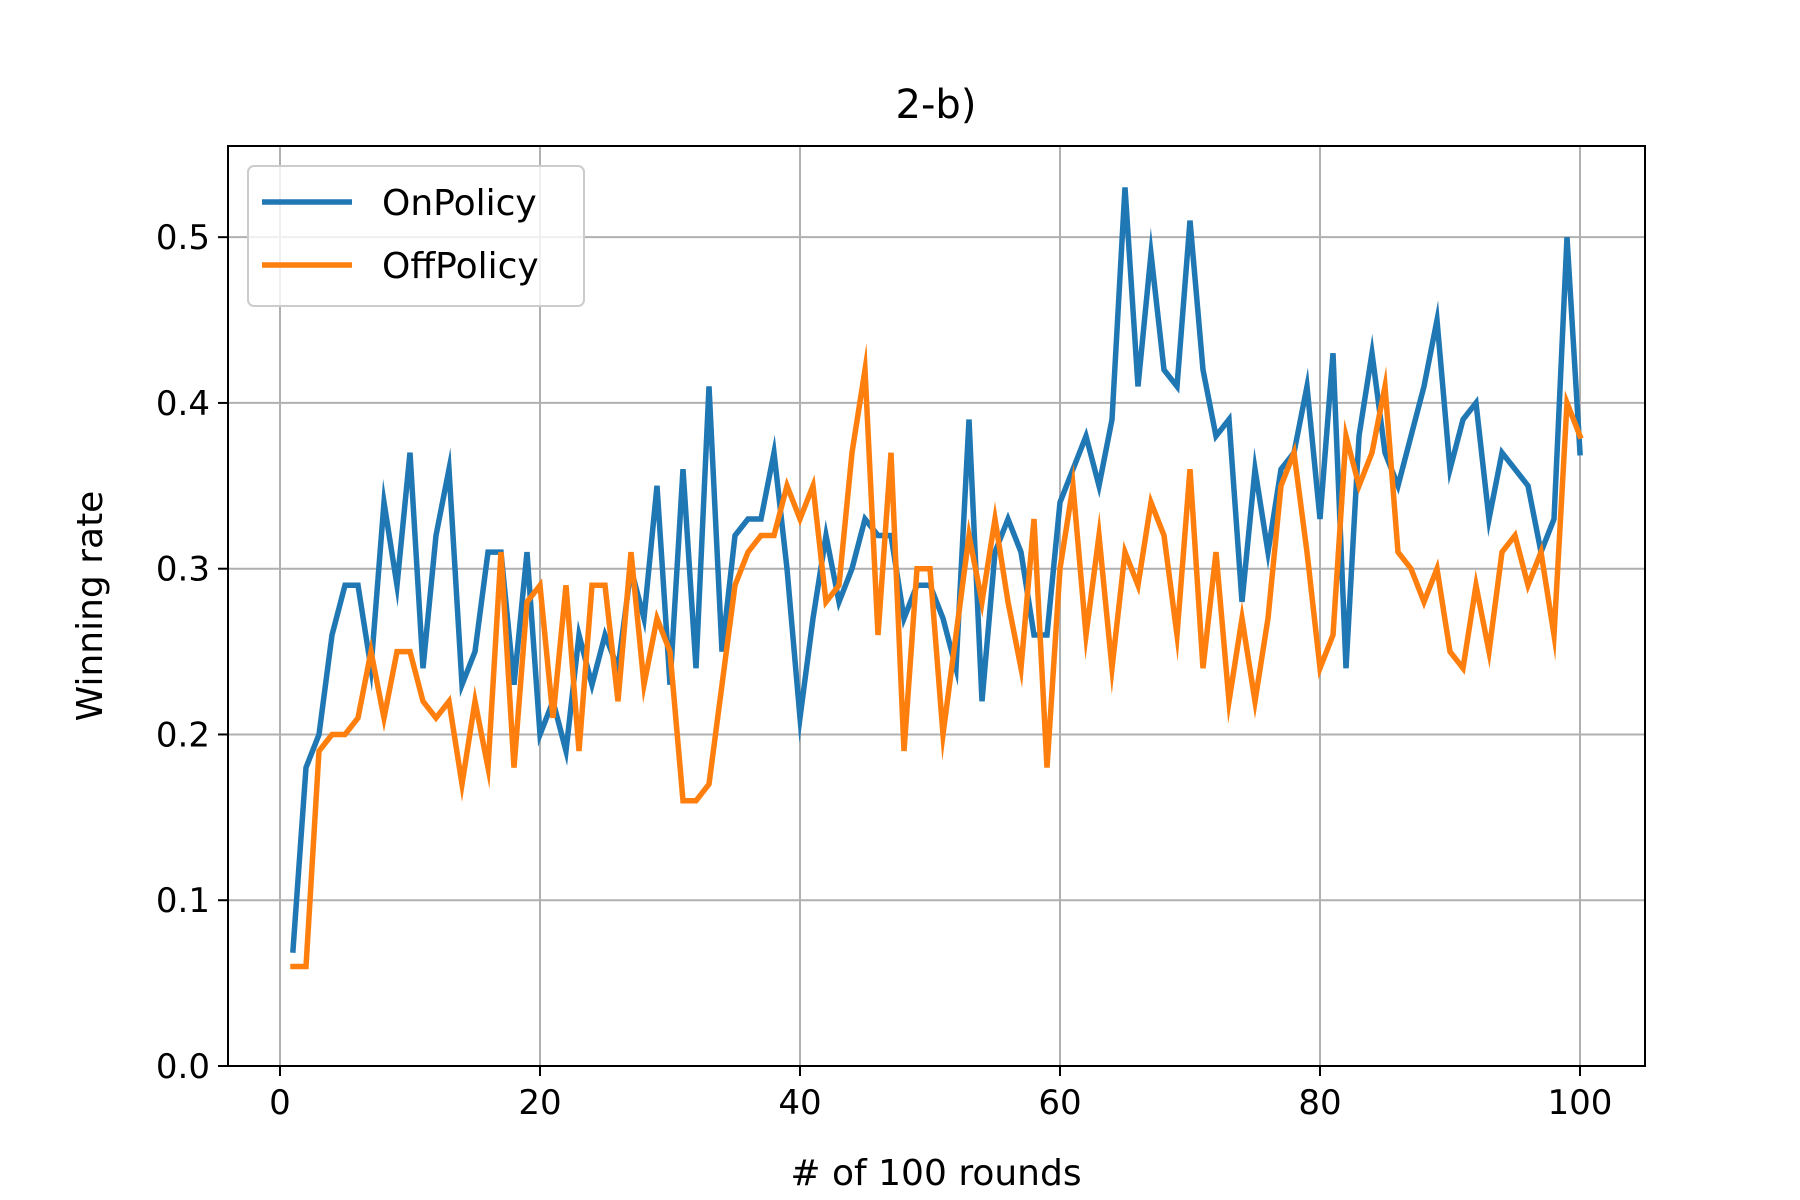  What do you see at coordinates (280, 1103) in the screenshot?
I see `x-tick-label: 0` at bounding box center [280, 1103].